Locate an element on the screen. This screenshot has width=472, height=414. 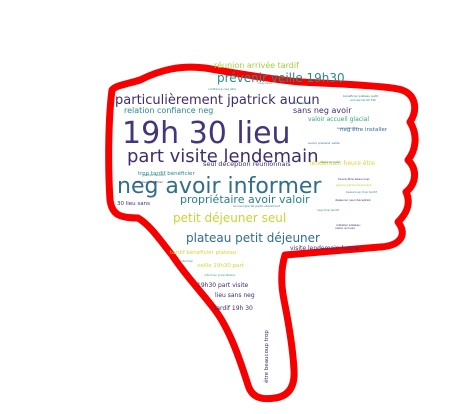
word-cloud-term: lieu sans neg is located at coordinates (235, 295).